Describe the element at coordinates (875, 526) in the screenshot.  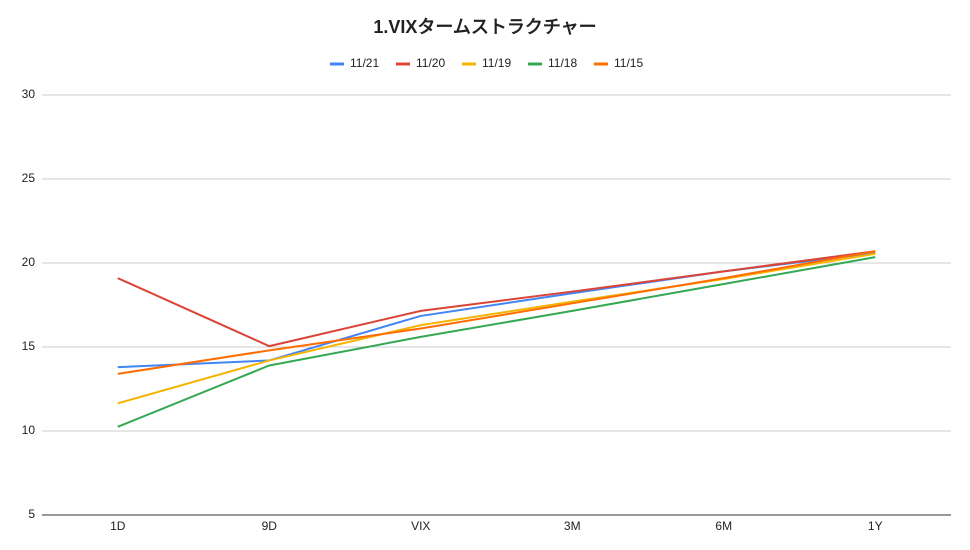
I see `x-tick-label: 1Y` at that location.